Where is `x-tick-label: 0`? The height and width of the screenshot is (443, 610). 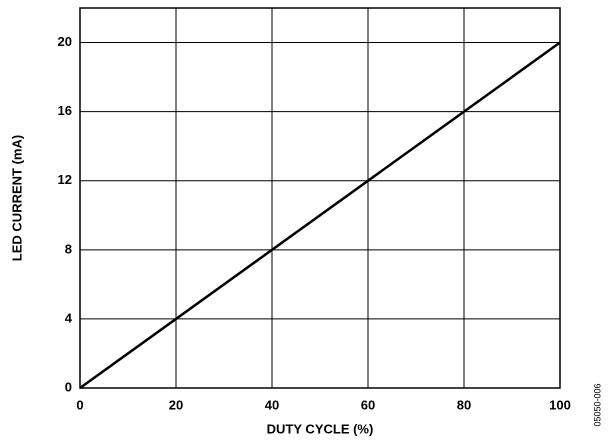 x-tick-label: 0 is located at coordinates (79, 404).